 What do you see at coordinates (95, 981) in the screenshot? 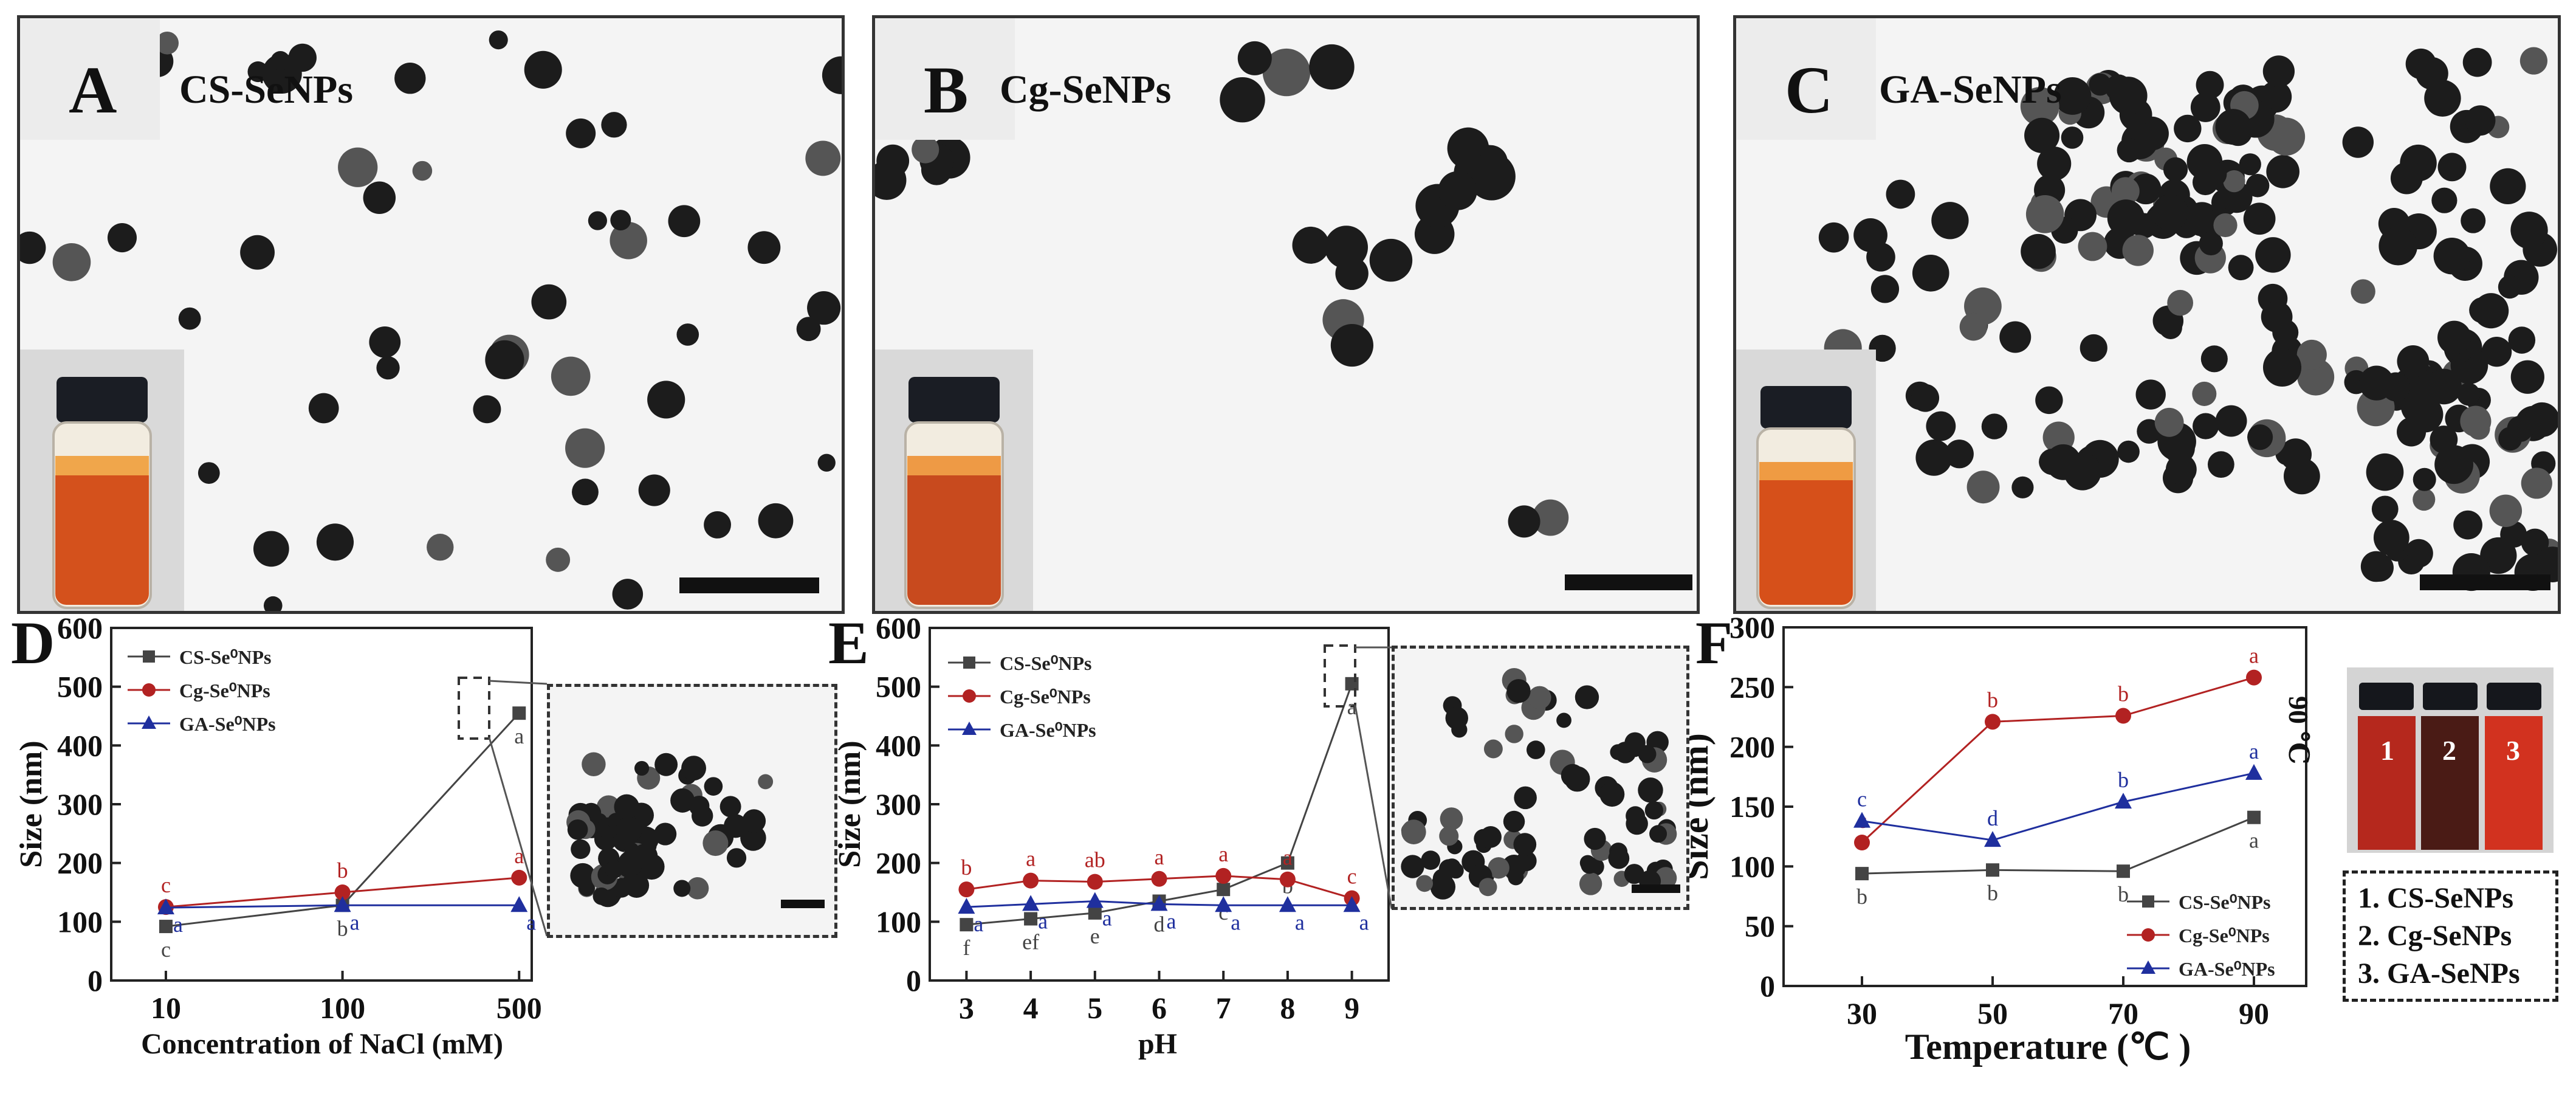
I see `y-tick-label: 0` at bounding box center [95, 981].